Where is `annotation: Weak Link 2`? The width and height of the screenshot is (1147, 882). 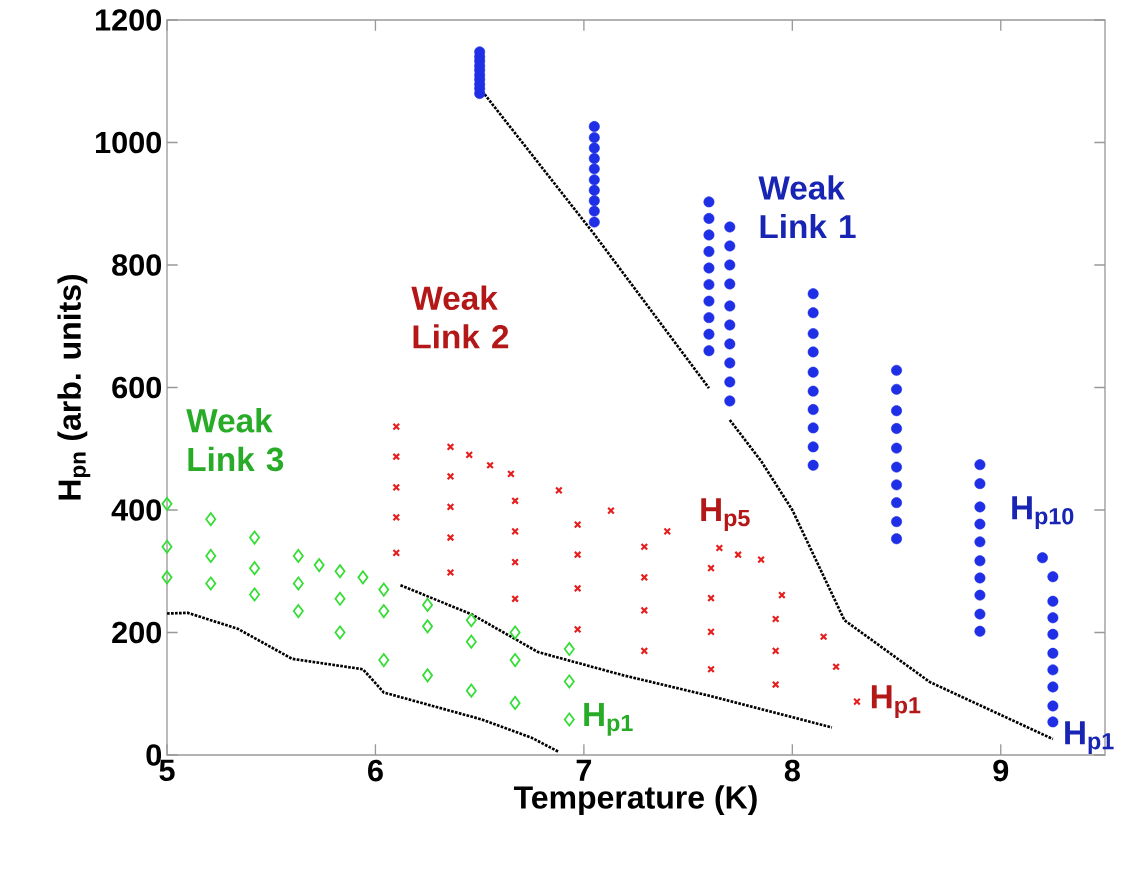 annotation: Weak Link 2 is located at coordinates (460, 317).